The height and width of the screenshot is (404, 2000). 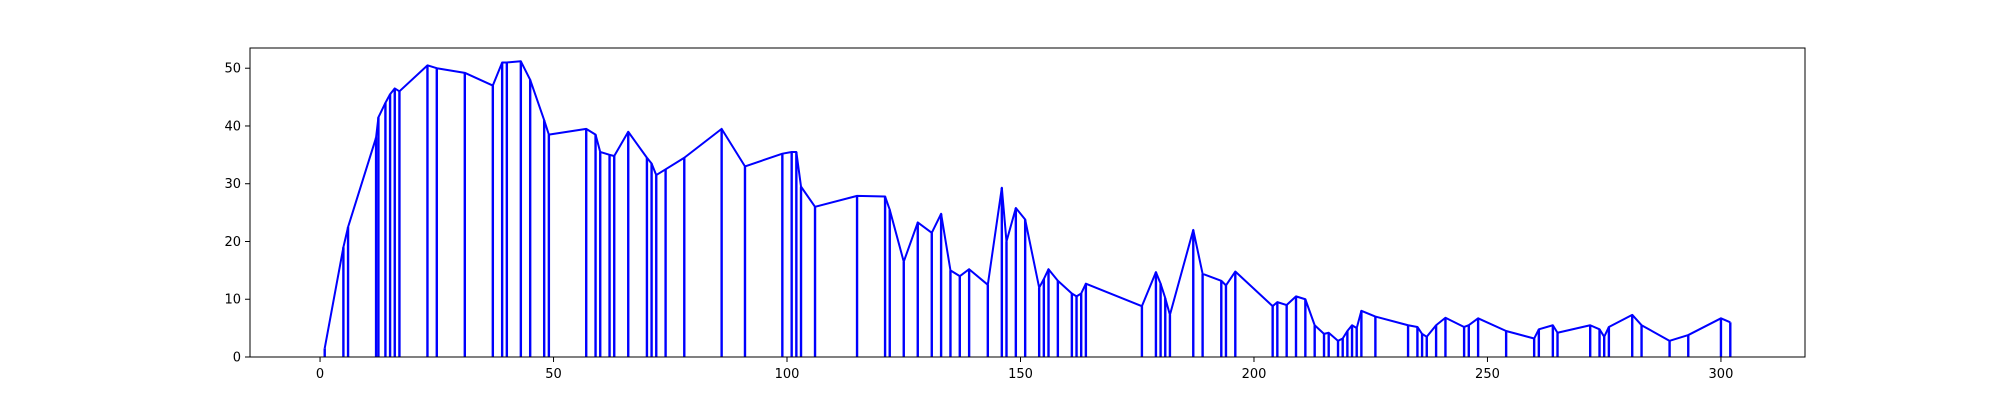 What do you see at coordinates (1254, 374) in the screenshot?
I see `x-tick-label-4: 200` at bounding box center [1254, 374].